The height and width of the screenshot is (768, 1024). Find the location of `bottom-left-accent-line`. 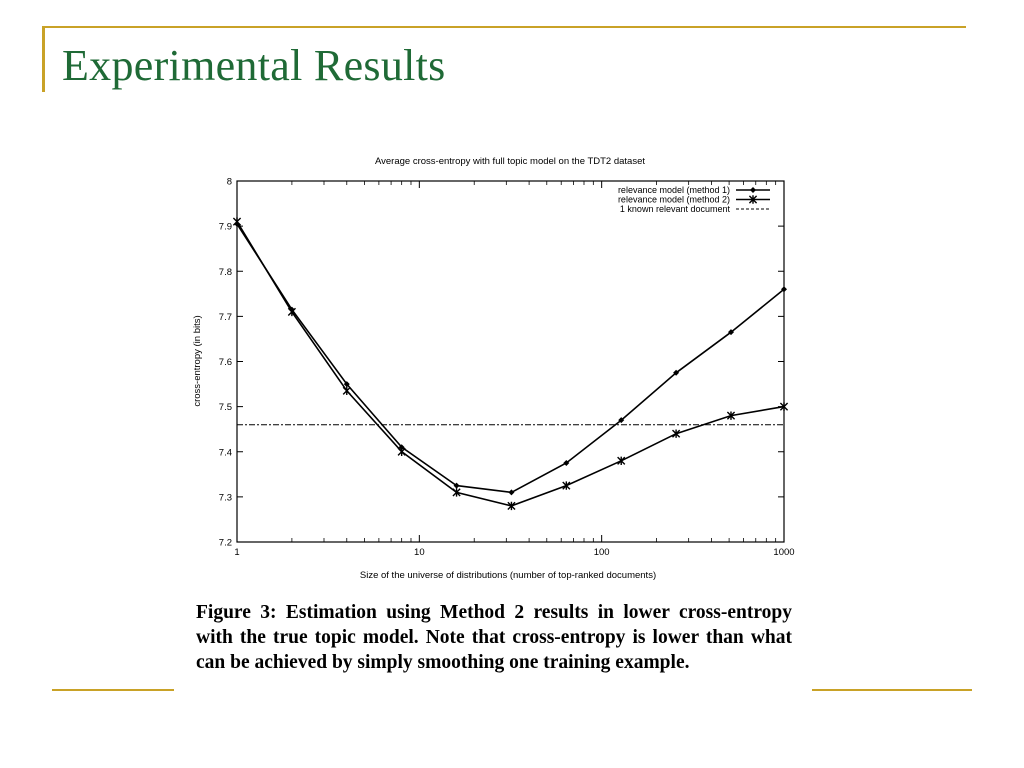

bottom-left-accent-line is located at coordinates (113, 690).